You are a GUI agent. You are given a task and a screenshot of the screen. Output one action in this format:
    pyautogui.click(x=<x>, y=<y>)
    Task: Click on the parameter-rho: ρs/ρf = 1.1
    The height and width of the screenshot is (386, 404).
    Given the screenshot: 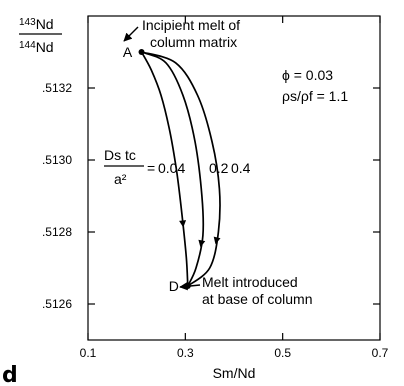 What is the action you would take?
    pyautogui.click(x=315, y=96)
    